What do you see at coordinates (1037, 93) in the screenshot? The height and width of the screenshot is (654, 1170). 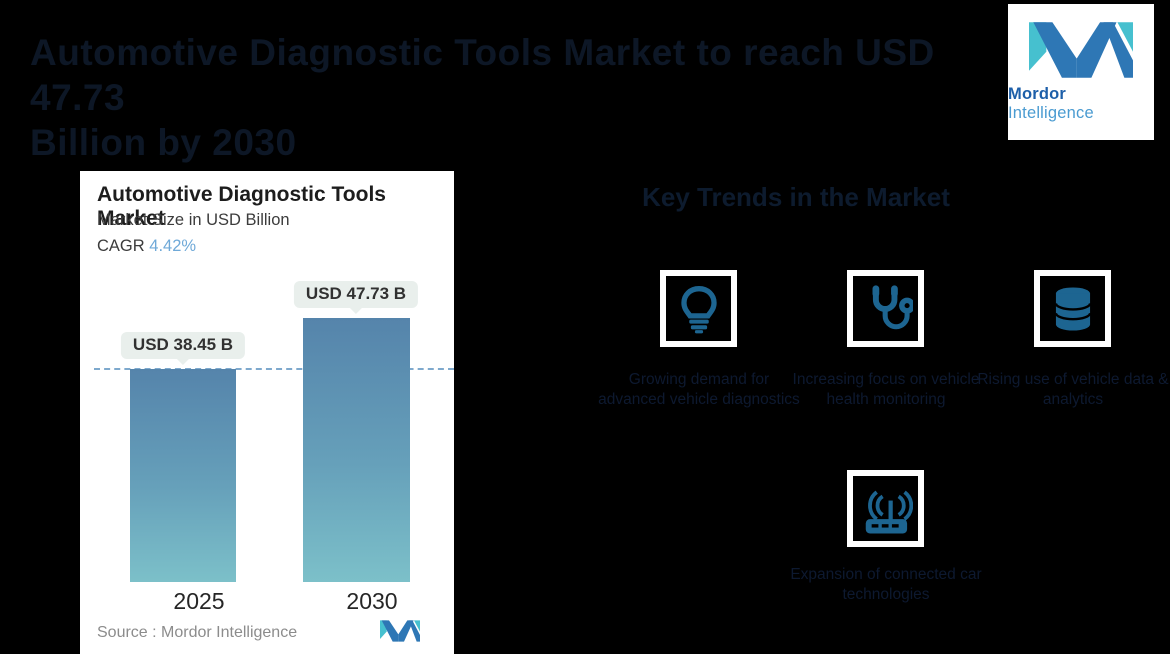 I see `brand-name-bold: Mordor` at bounding box center [1037, 93].